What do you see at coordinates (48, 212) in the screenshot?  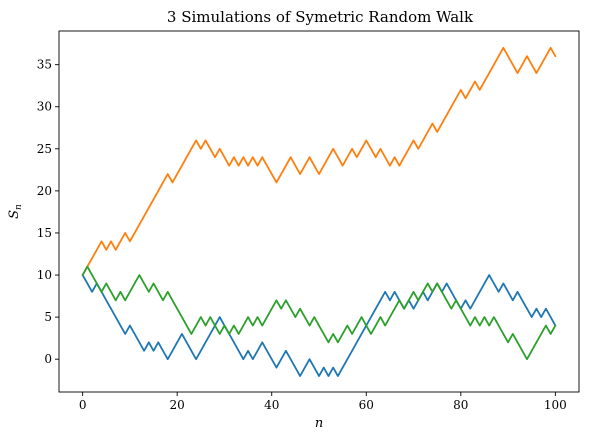 I see `y-axis-ticks: 0 5 10 15 20 25 30 35` at bounding box center [48, 212].